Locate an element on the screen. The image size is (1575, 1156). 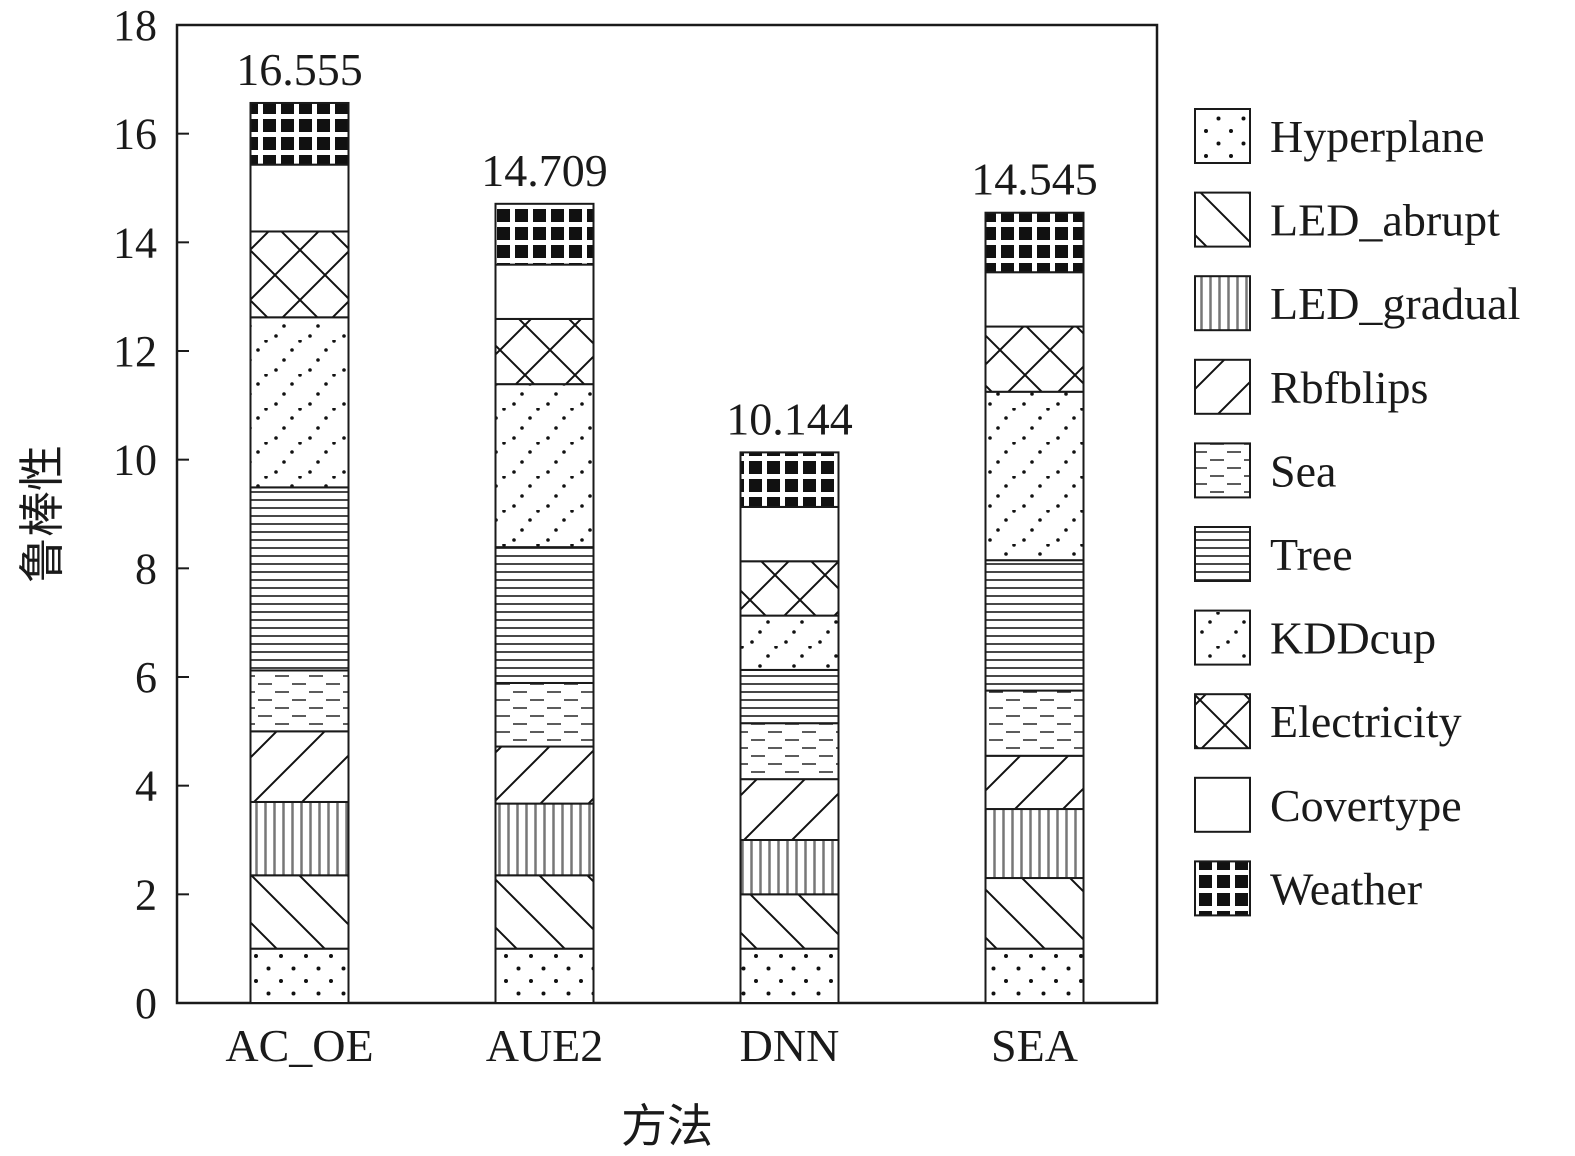
bar-total-label: 14.545 is located at coordinates (1034, 179).